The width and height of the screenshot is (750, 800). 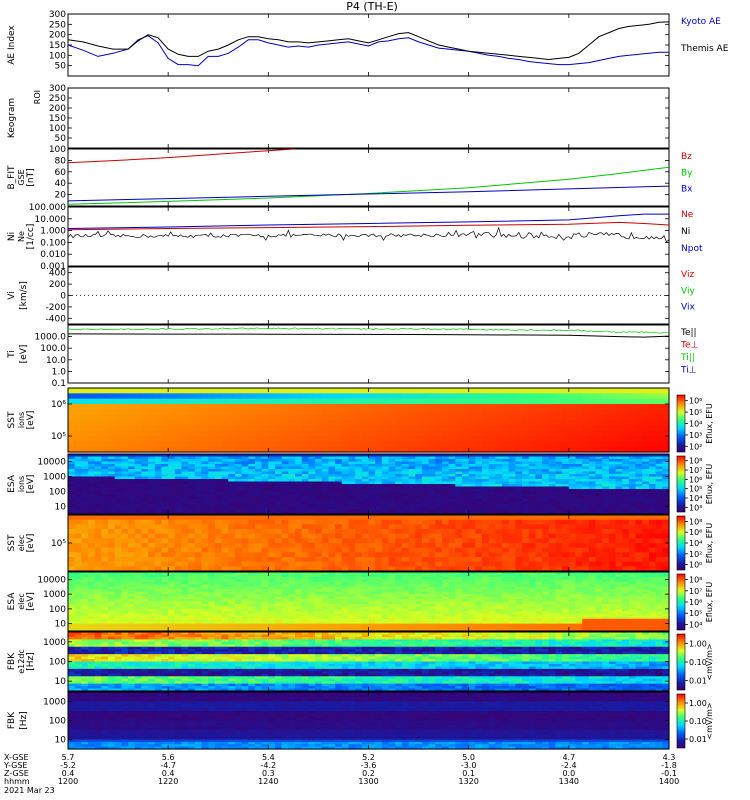 What do you see at coordinates (57, 129) in the screenshot?
I see `y-tick-label: 100` at bounding box center [57, 129].